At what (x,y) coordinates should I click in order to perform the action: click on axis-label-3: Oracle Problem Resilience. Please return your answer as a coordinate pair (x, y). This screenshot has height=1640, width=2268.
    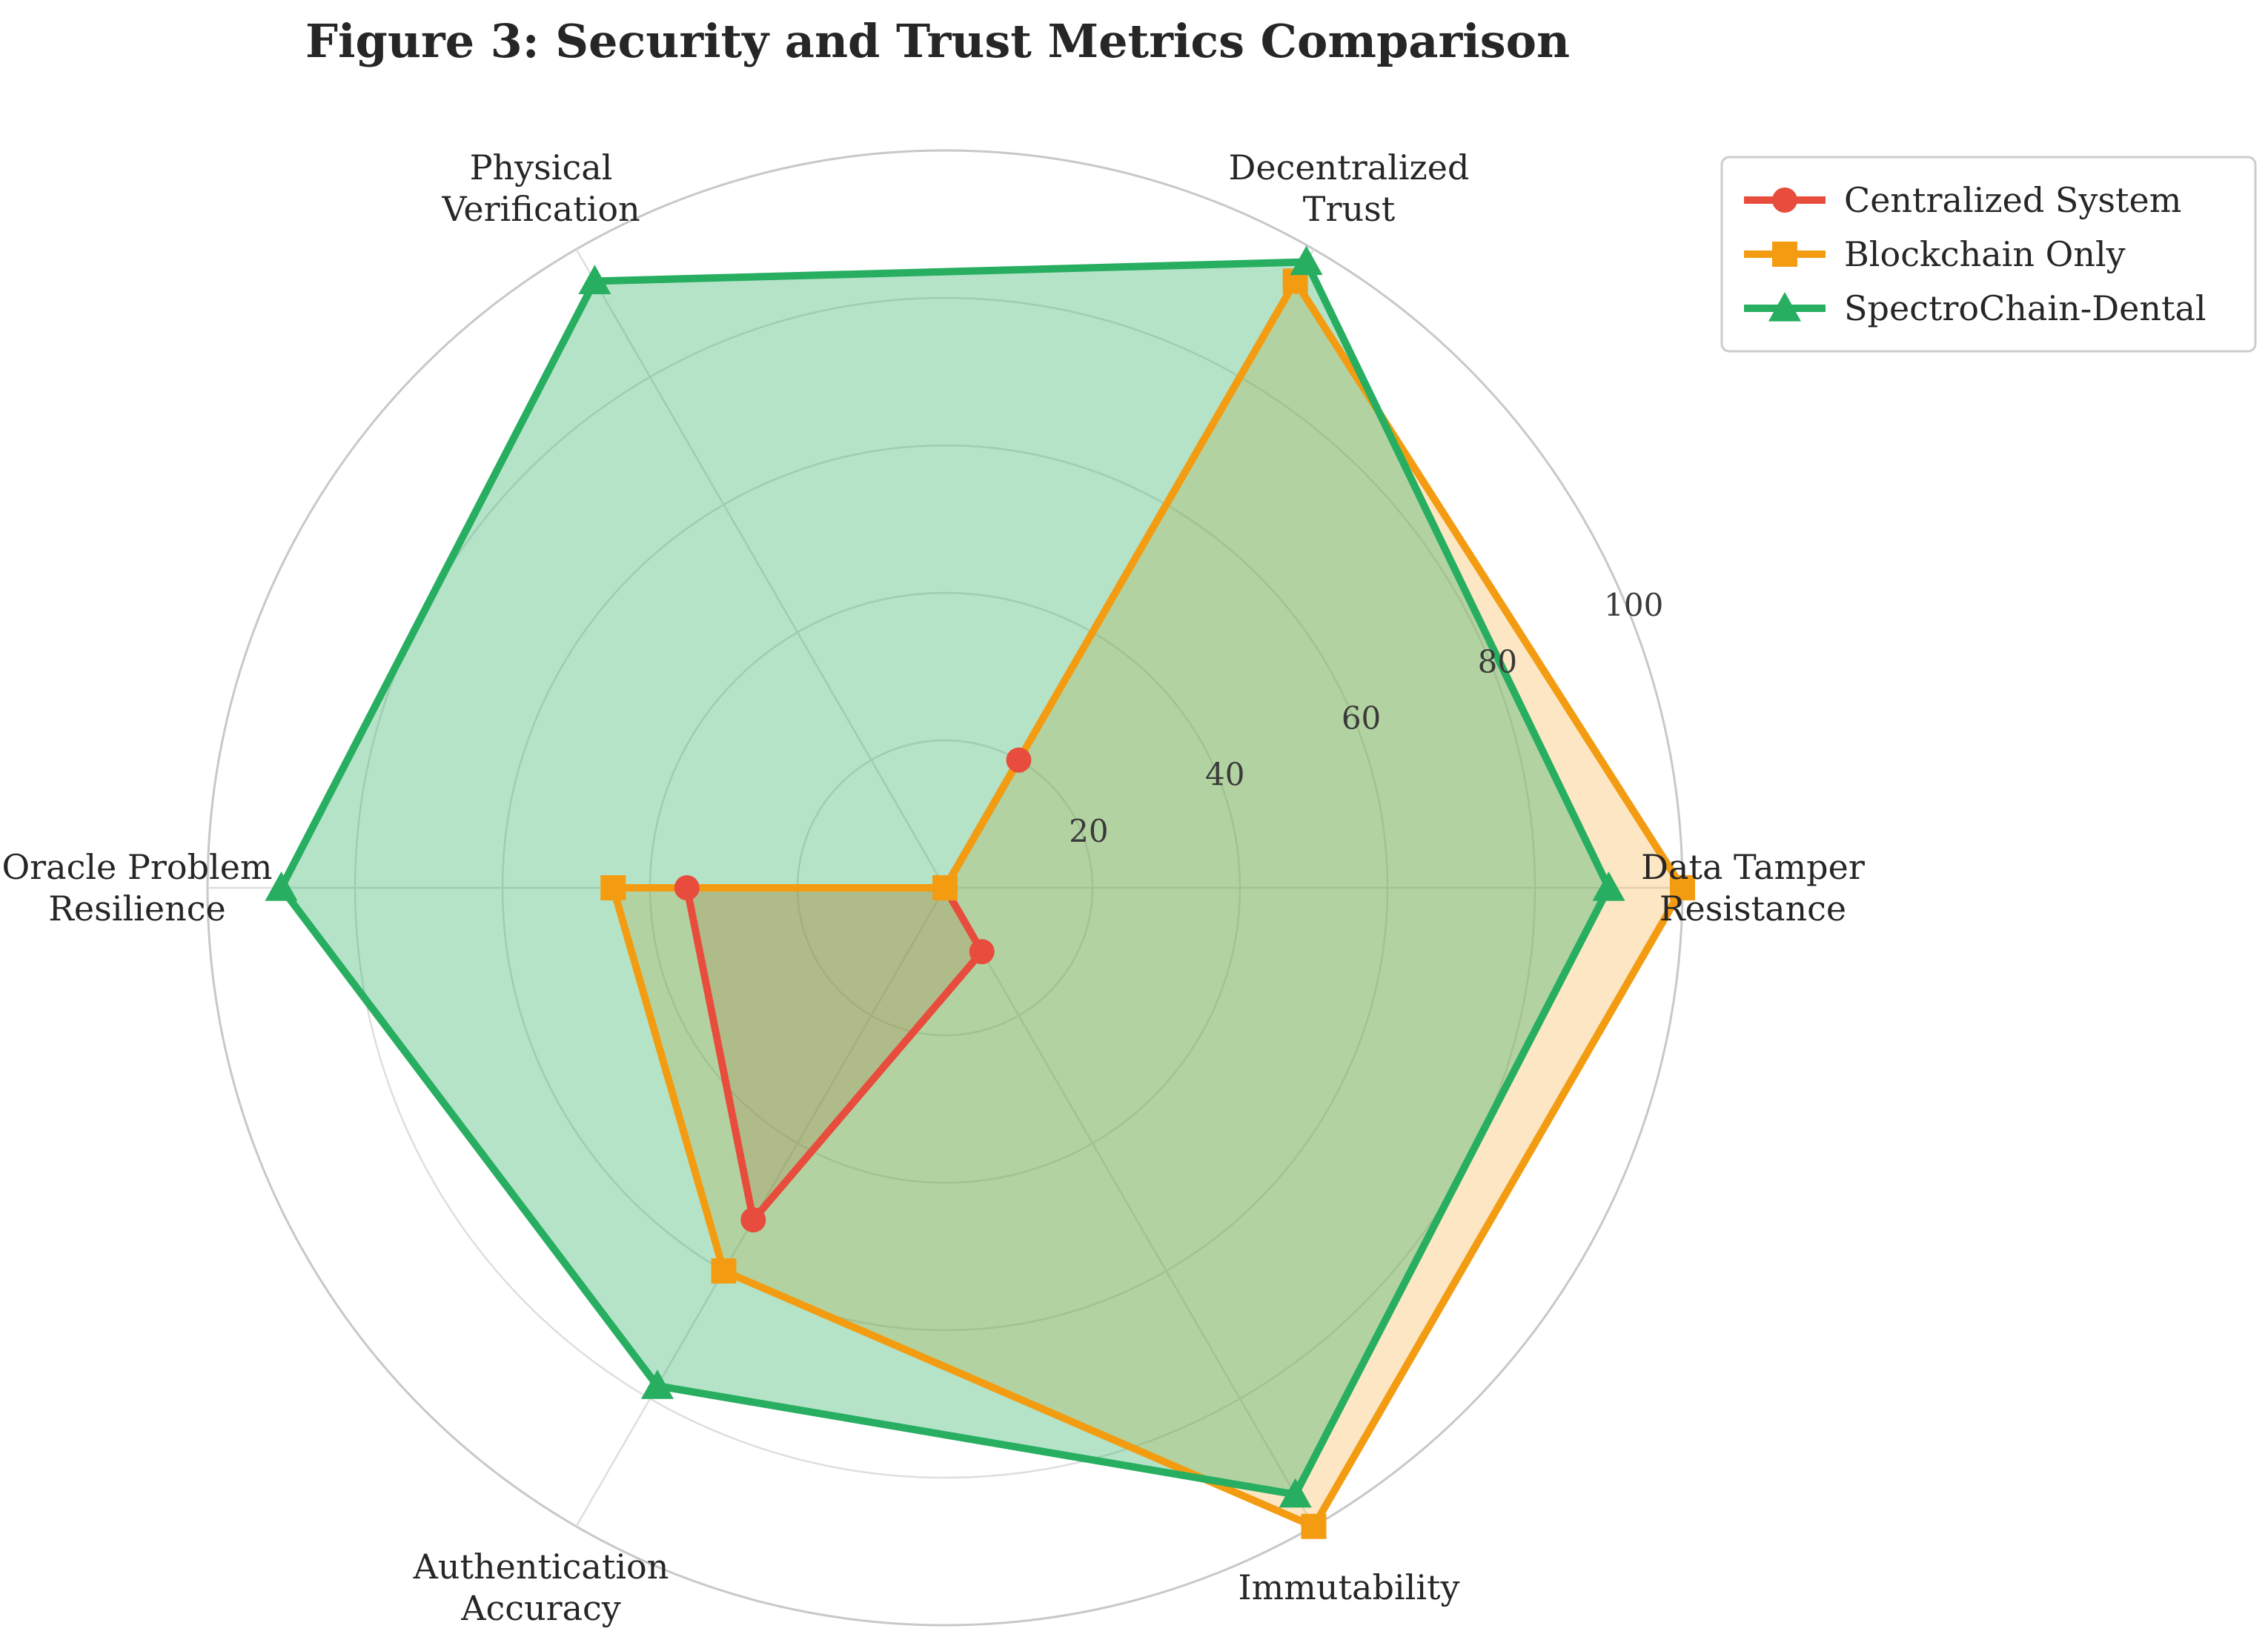
    Looking at the image, I should click on (137, 888).